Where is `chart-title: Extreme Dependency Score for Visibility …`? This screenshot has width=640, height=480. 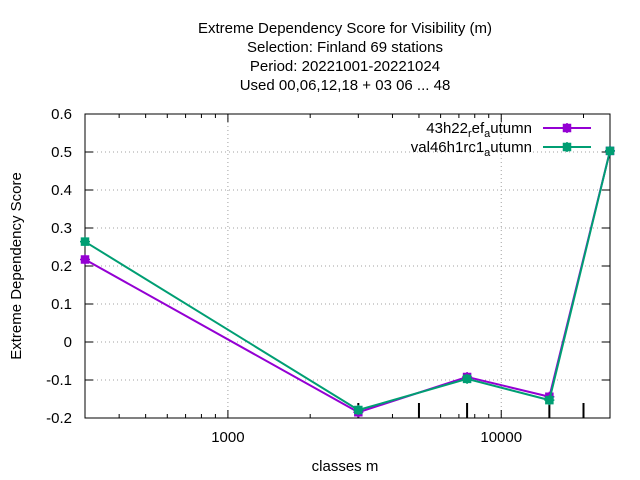 chart-title: Extreme Dependency Score for Visibility … is located at coordinates (345, 57).